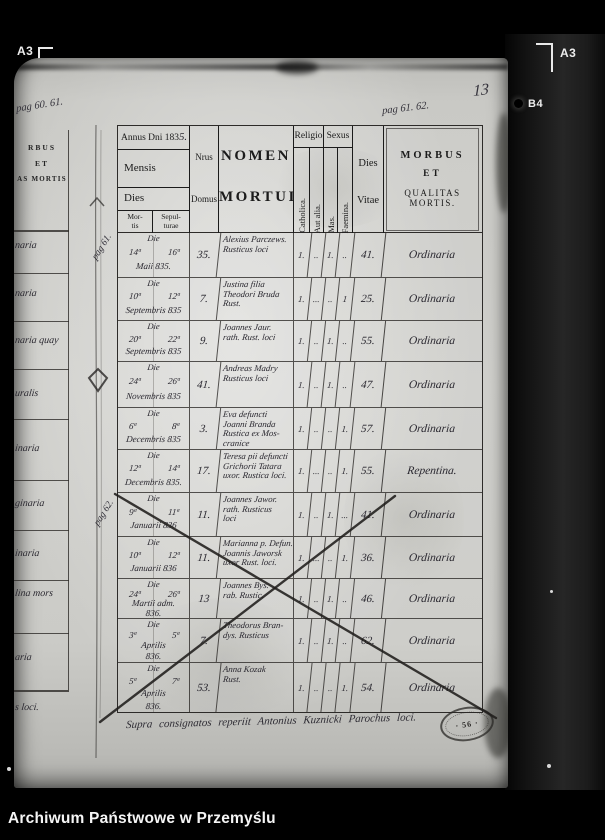 Image resolution: width=605 pixels, height=840 pixels. What do you see at coordinates (368, 299) in the screenshot?
I see `dies-vitae-cell: 25.` at bounding box center [368, 299].